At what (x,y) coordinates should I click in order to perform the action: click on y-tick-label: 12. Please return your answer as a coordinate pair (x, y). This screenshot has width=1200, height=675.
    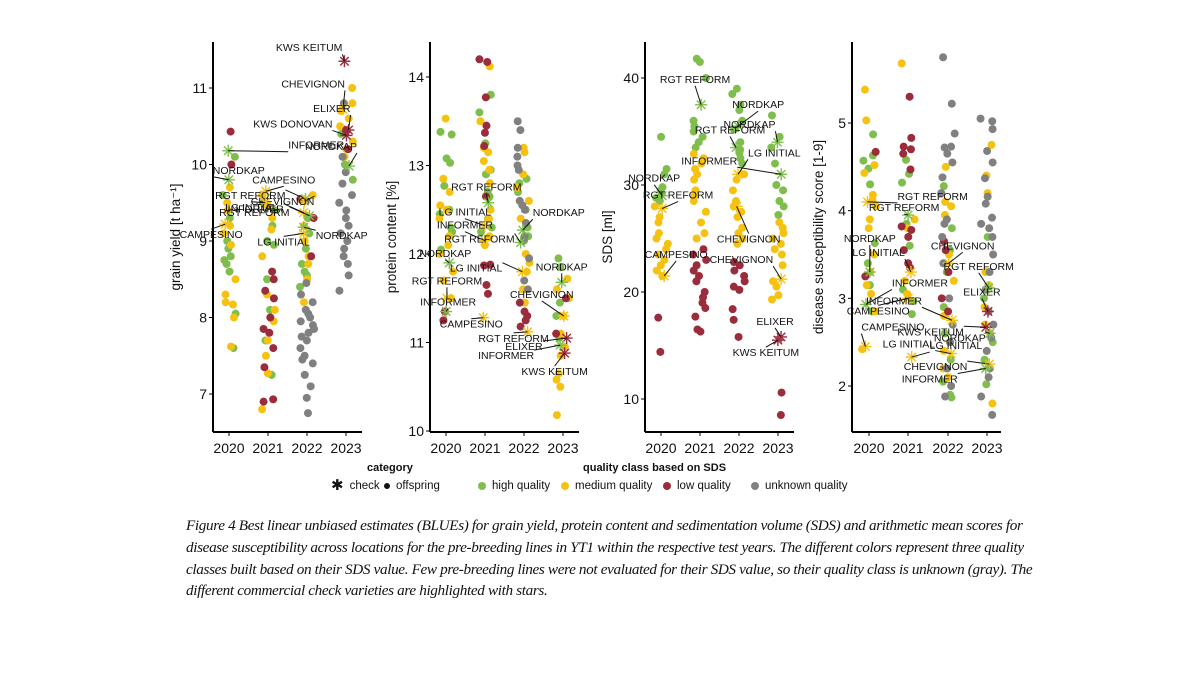
    Looking at the image, I should click on (416, 254).